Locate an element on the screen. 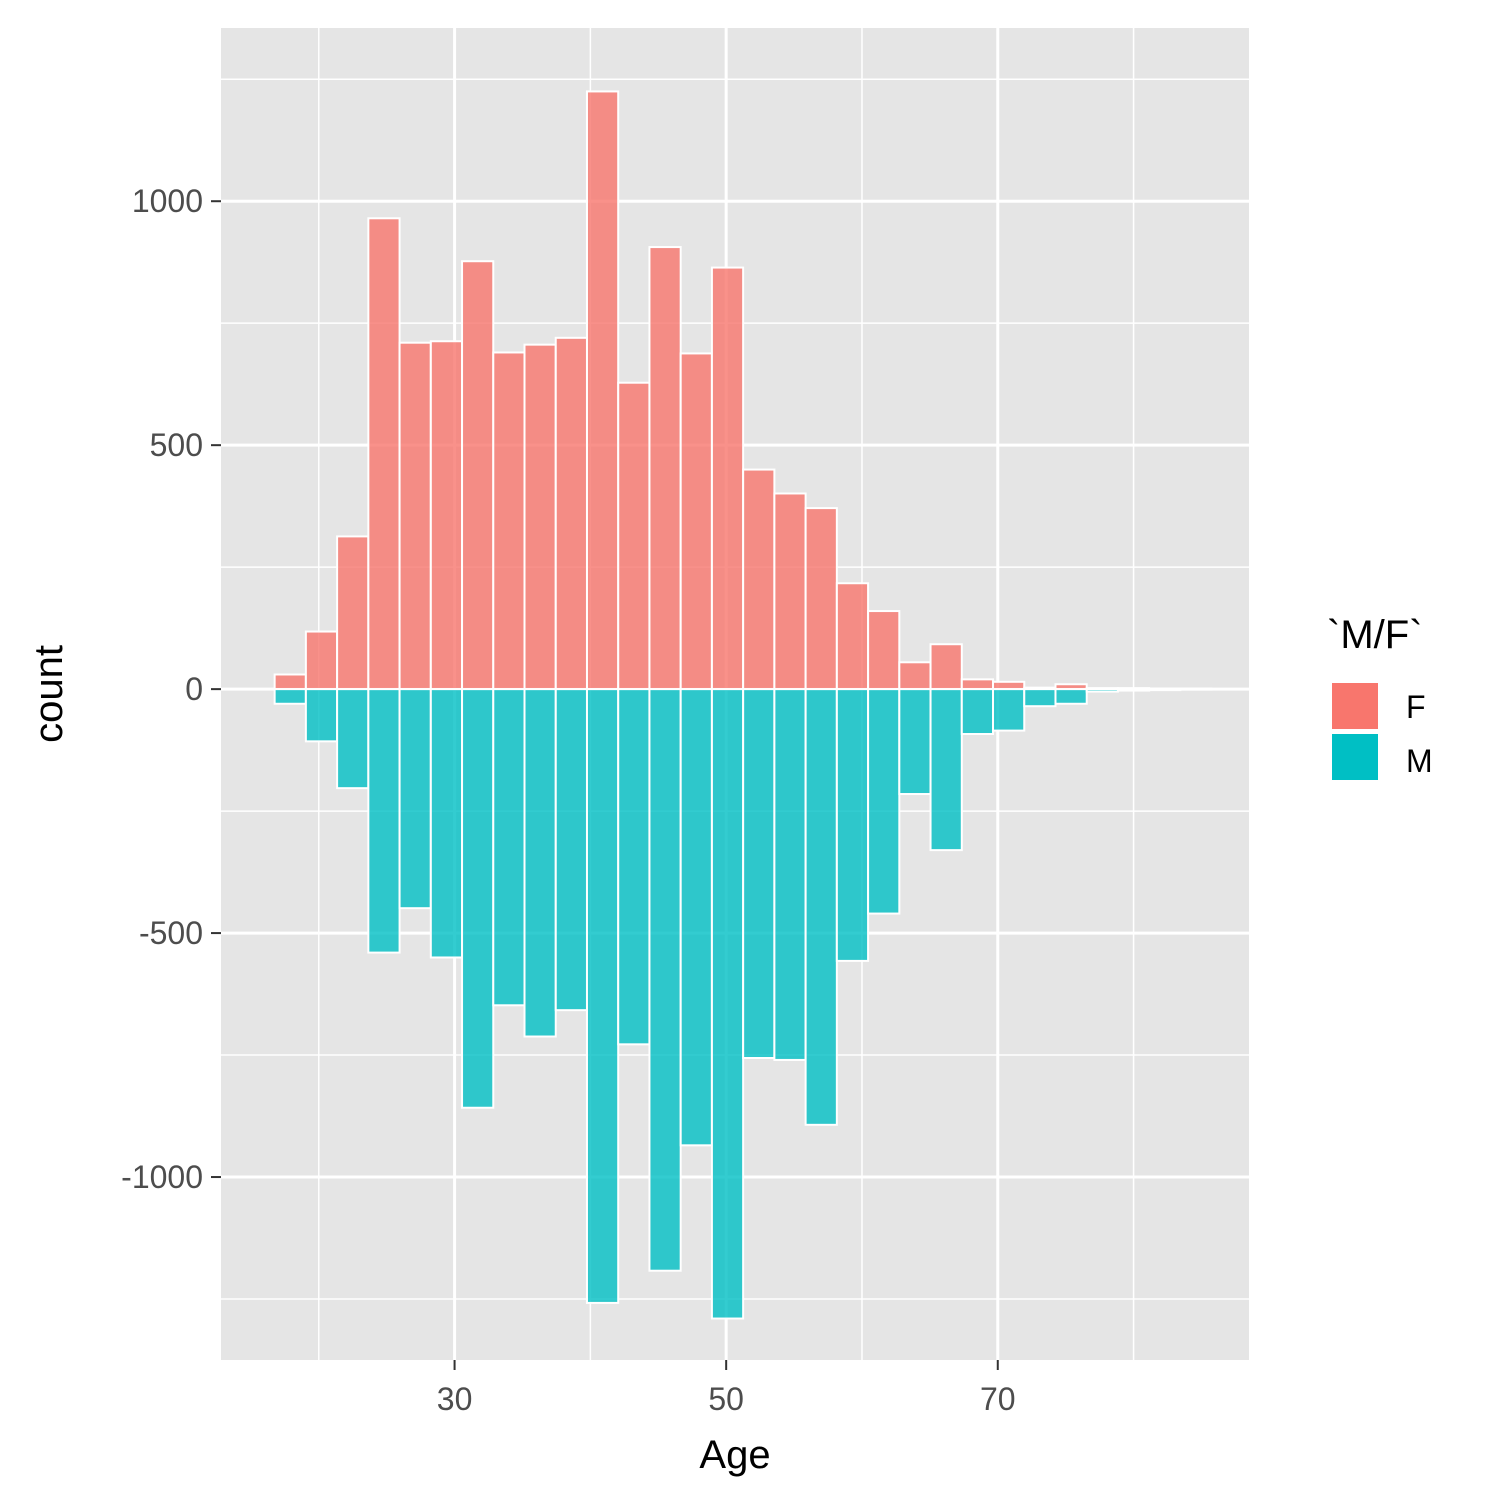 This screenshot has height=1512, width=1512. legend: `M/F` F M is located at coordinates (1380, 696).